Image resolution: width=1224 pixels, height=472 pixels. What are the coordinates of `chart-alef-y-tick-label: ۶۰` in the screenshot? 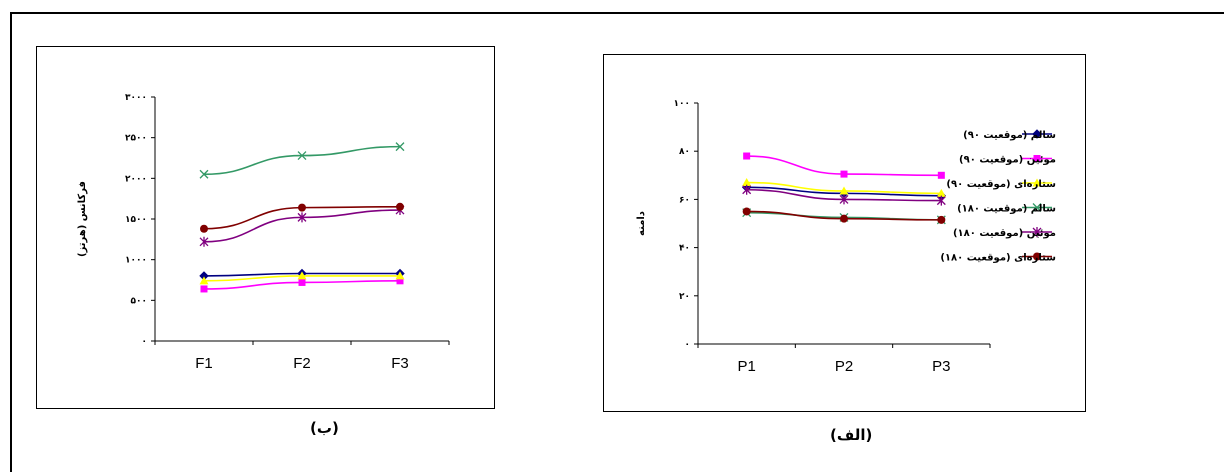 It's located at (684, 200).